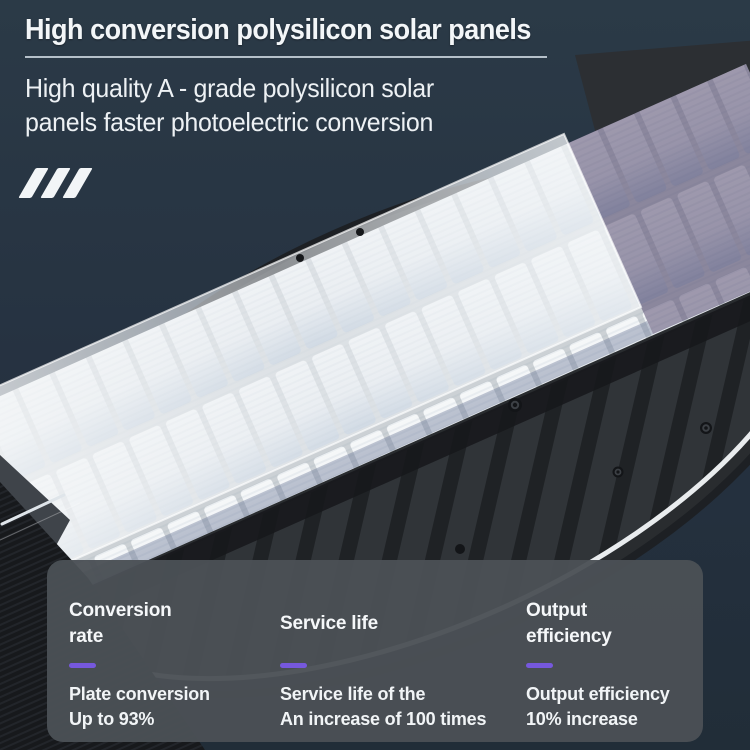  What do you see at coordinates (329, 623) in the screenshot?
I see `stat-title: Service life` at bounding box center [329, 623].